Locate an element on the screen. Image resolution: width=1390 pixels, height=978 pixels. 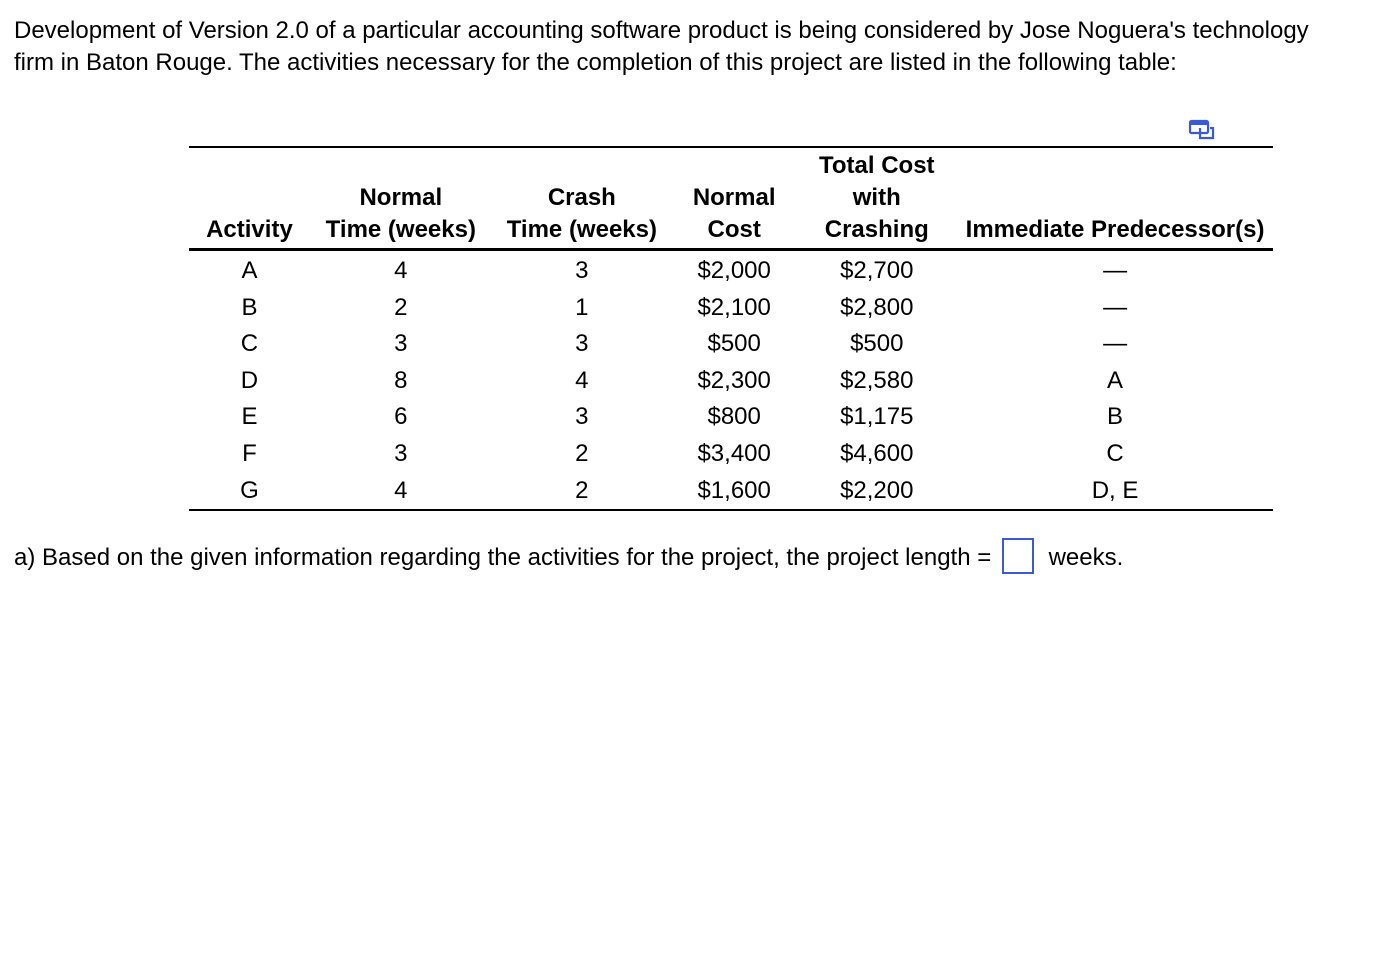
table-row: F 3 2 $3,400 $4,600 C is located at coordinates (731, 454).